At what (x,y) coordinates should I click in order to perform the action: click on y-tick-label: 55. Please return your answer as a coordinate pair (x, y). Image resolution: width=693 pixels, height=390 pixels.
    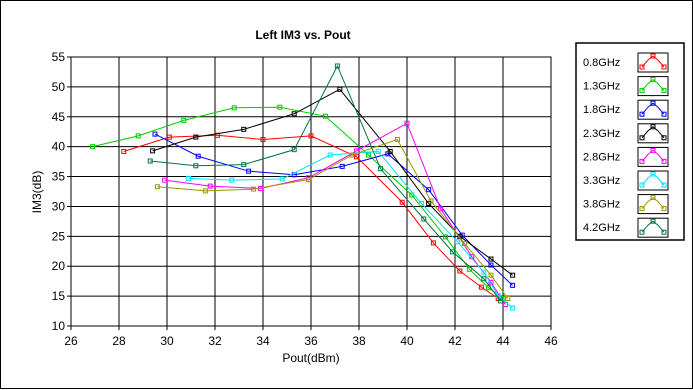
    Looking at the image, I should click on (59, 57).